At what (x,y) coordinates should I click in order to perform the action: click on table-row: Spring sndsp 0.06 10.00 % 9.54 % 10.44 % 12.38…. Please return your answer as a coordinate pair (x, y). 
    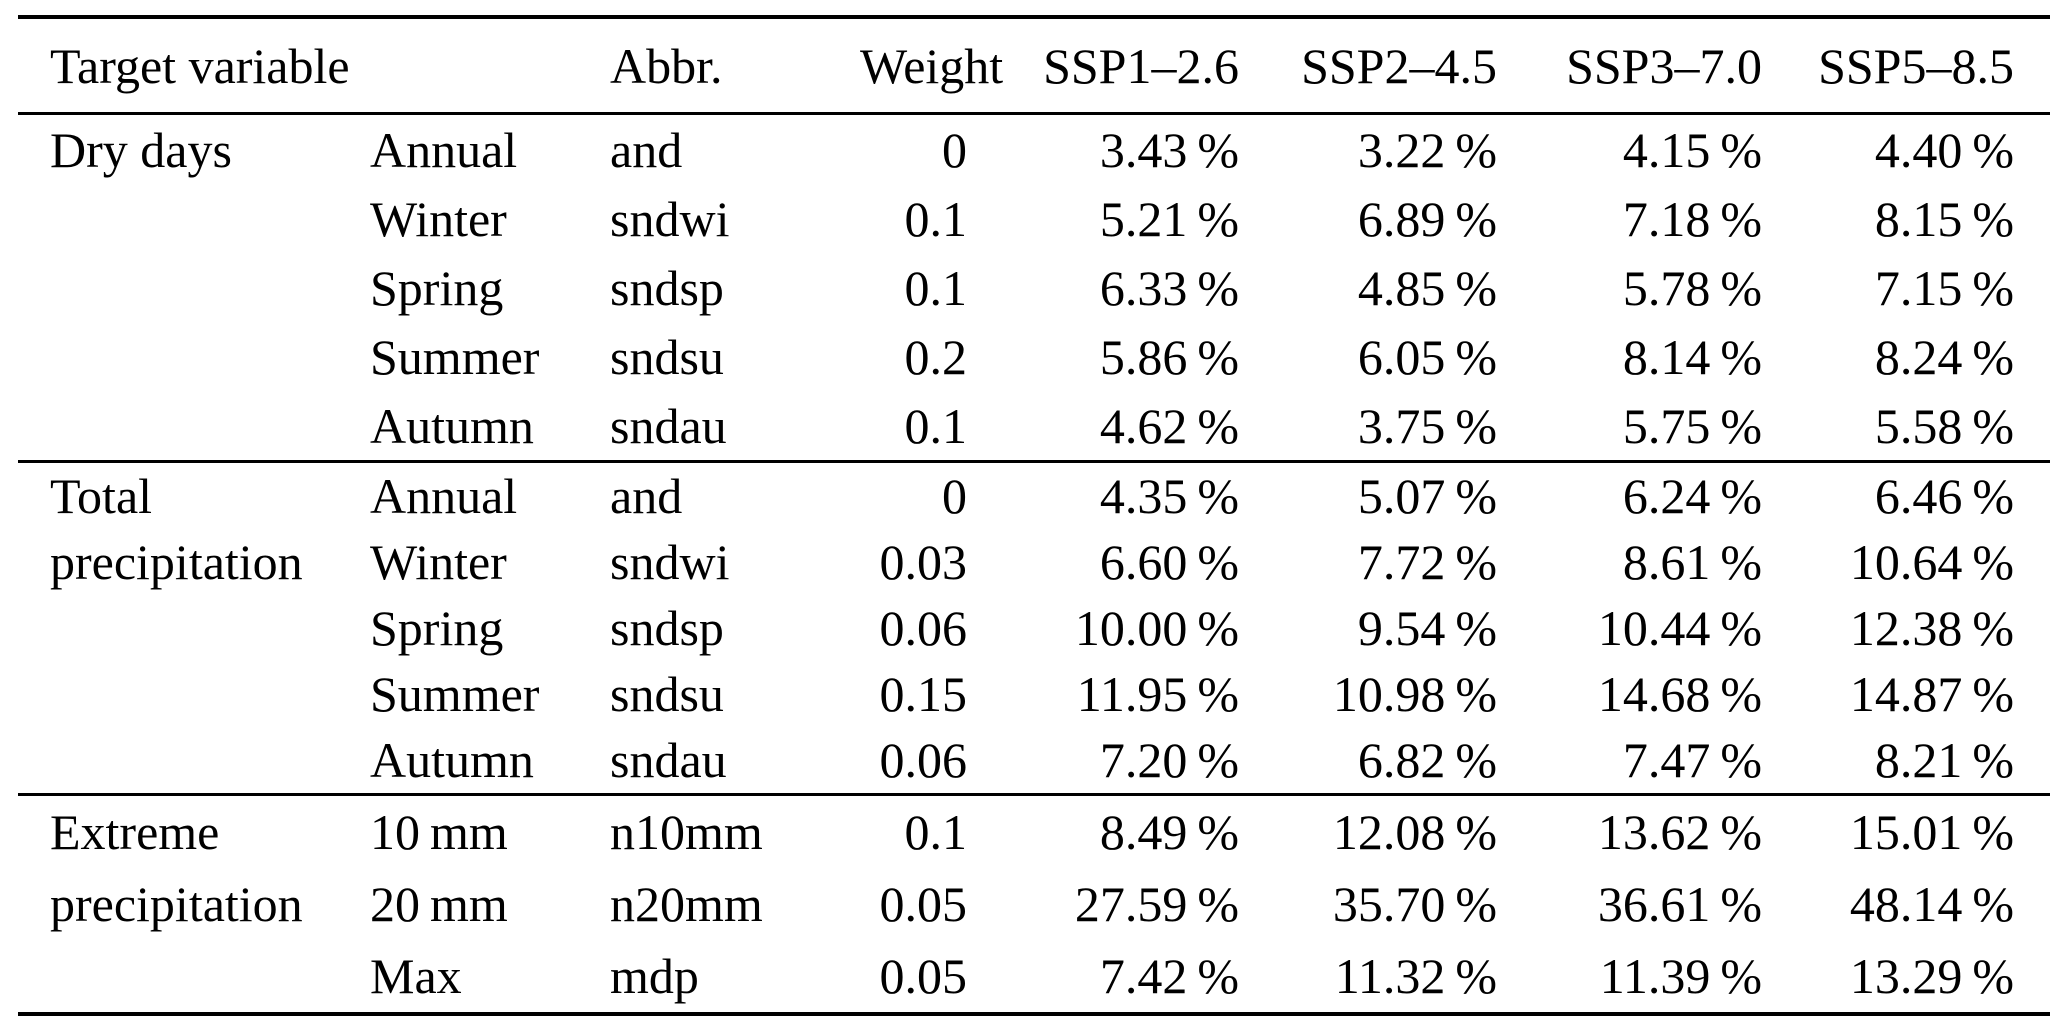
    Looking at the image, I should click on (1034, 628).